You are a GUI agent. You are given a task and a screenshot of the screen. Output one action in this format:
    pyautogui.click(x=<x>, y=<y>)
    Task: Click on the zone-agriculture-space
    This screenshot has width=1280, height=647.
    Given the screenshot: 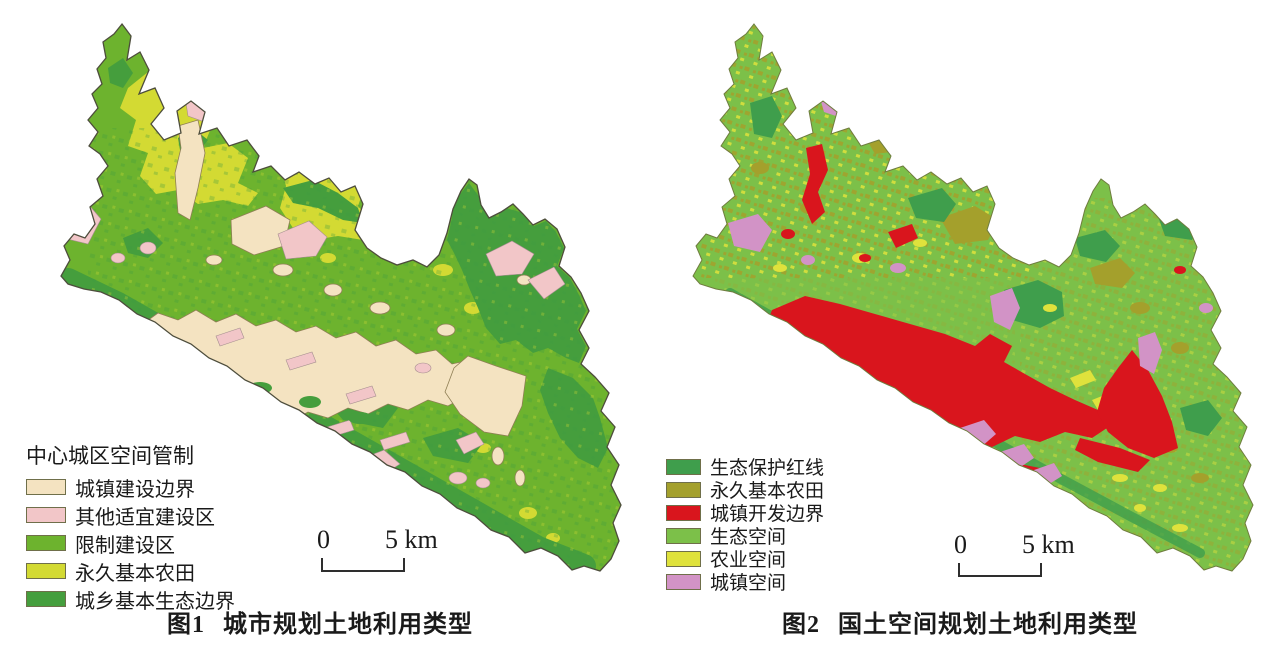 What is the action you would take?
    pyautogui.click(x=980, y=385)
    